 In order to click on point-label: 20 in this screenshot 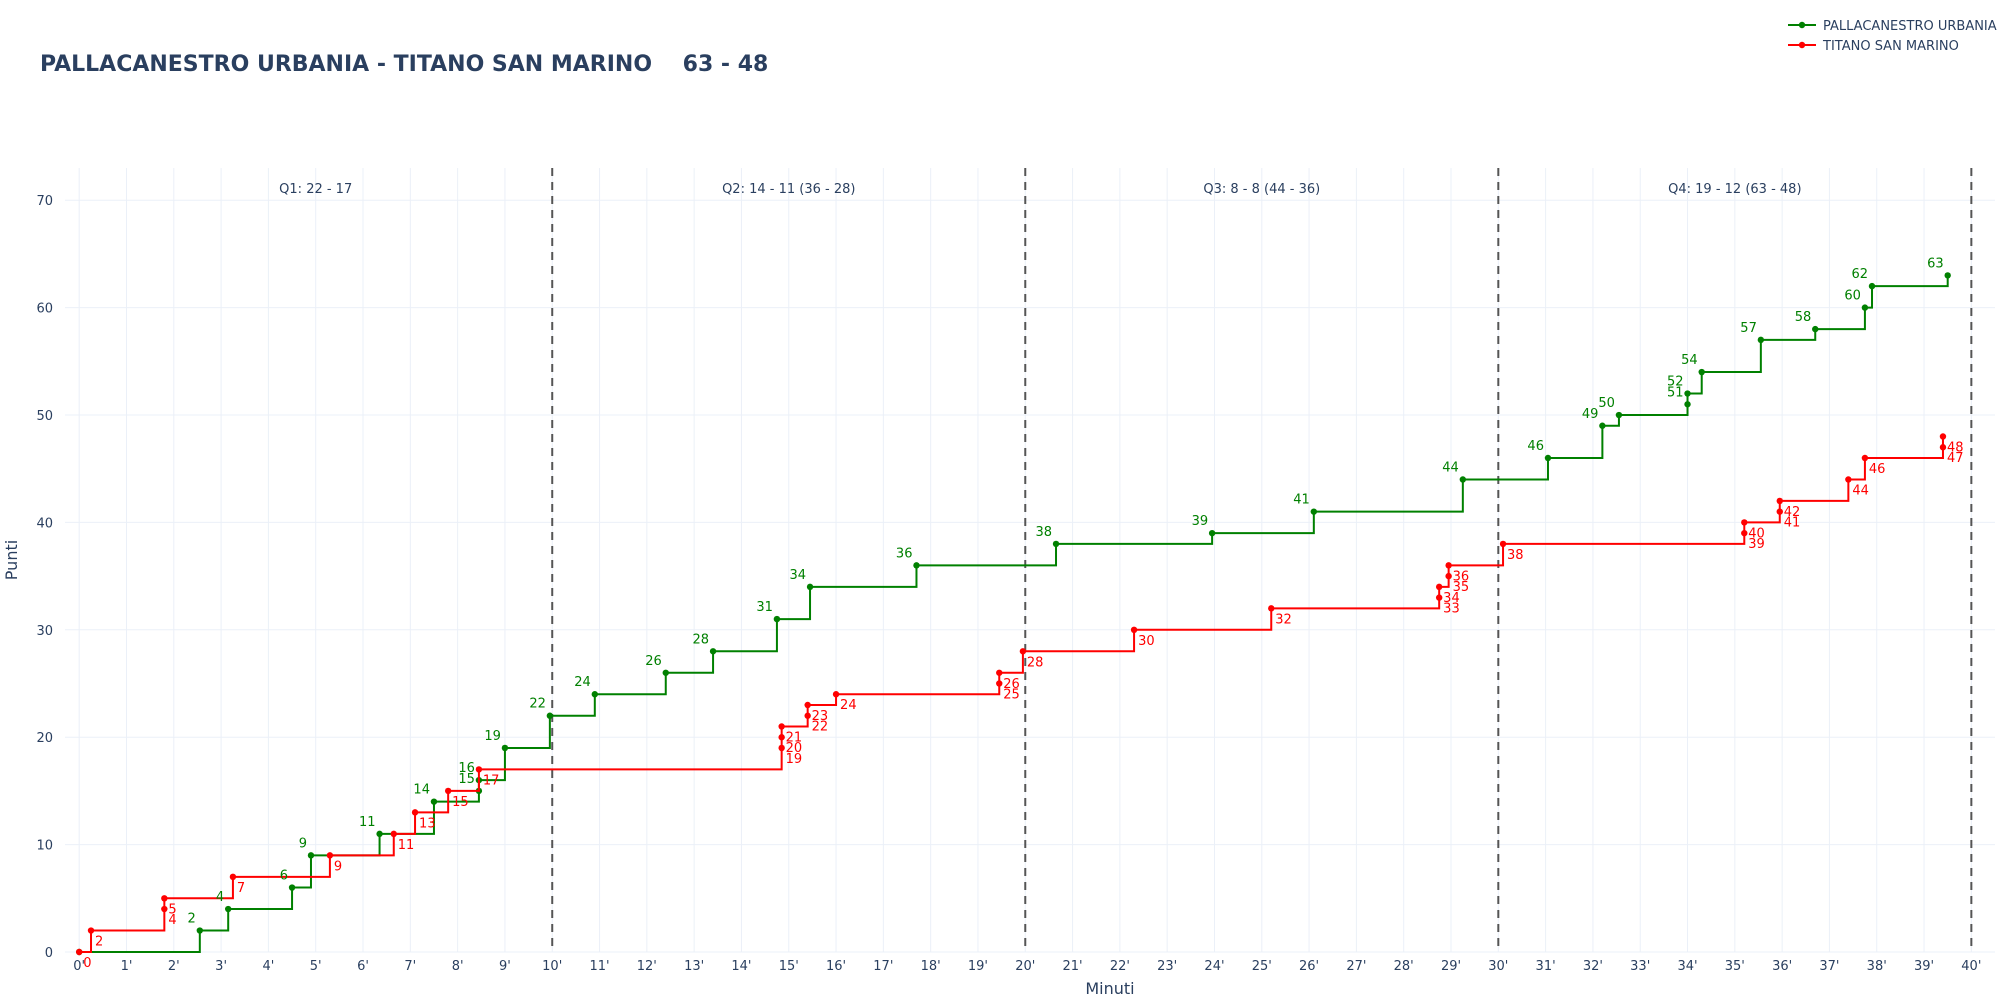, I will do `click(794, 748)`.